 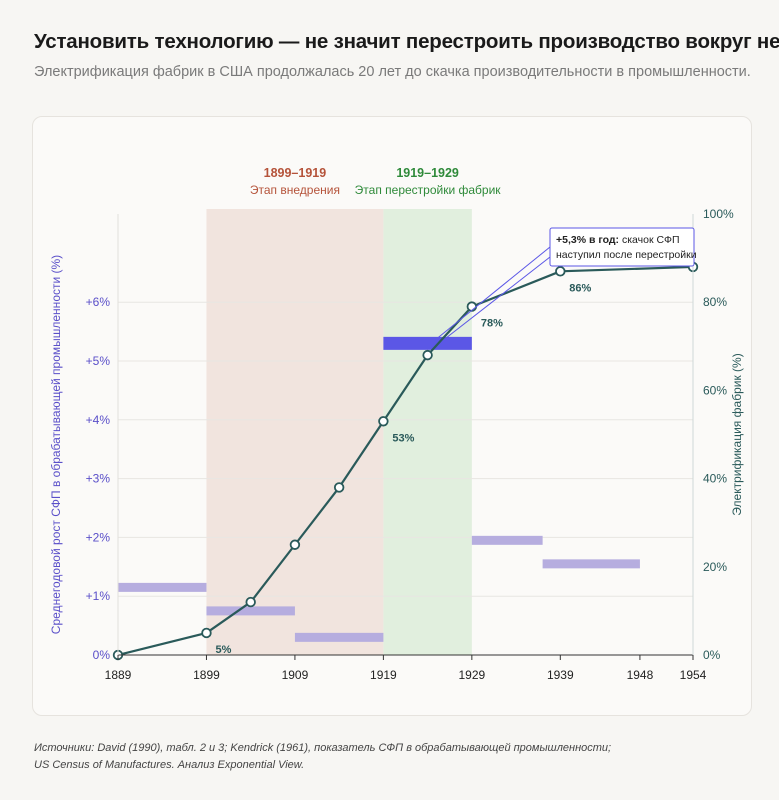 I want to click on x-tick-label: 1948, so click(x=640, y=675).